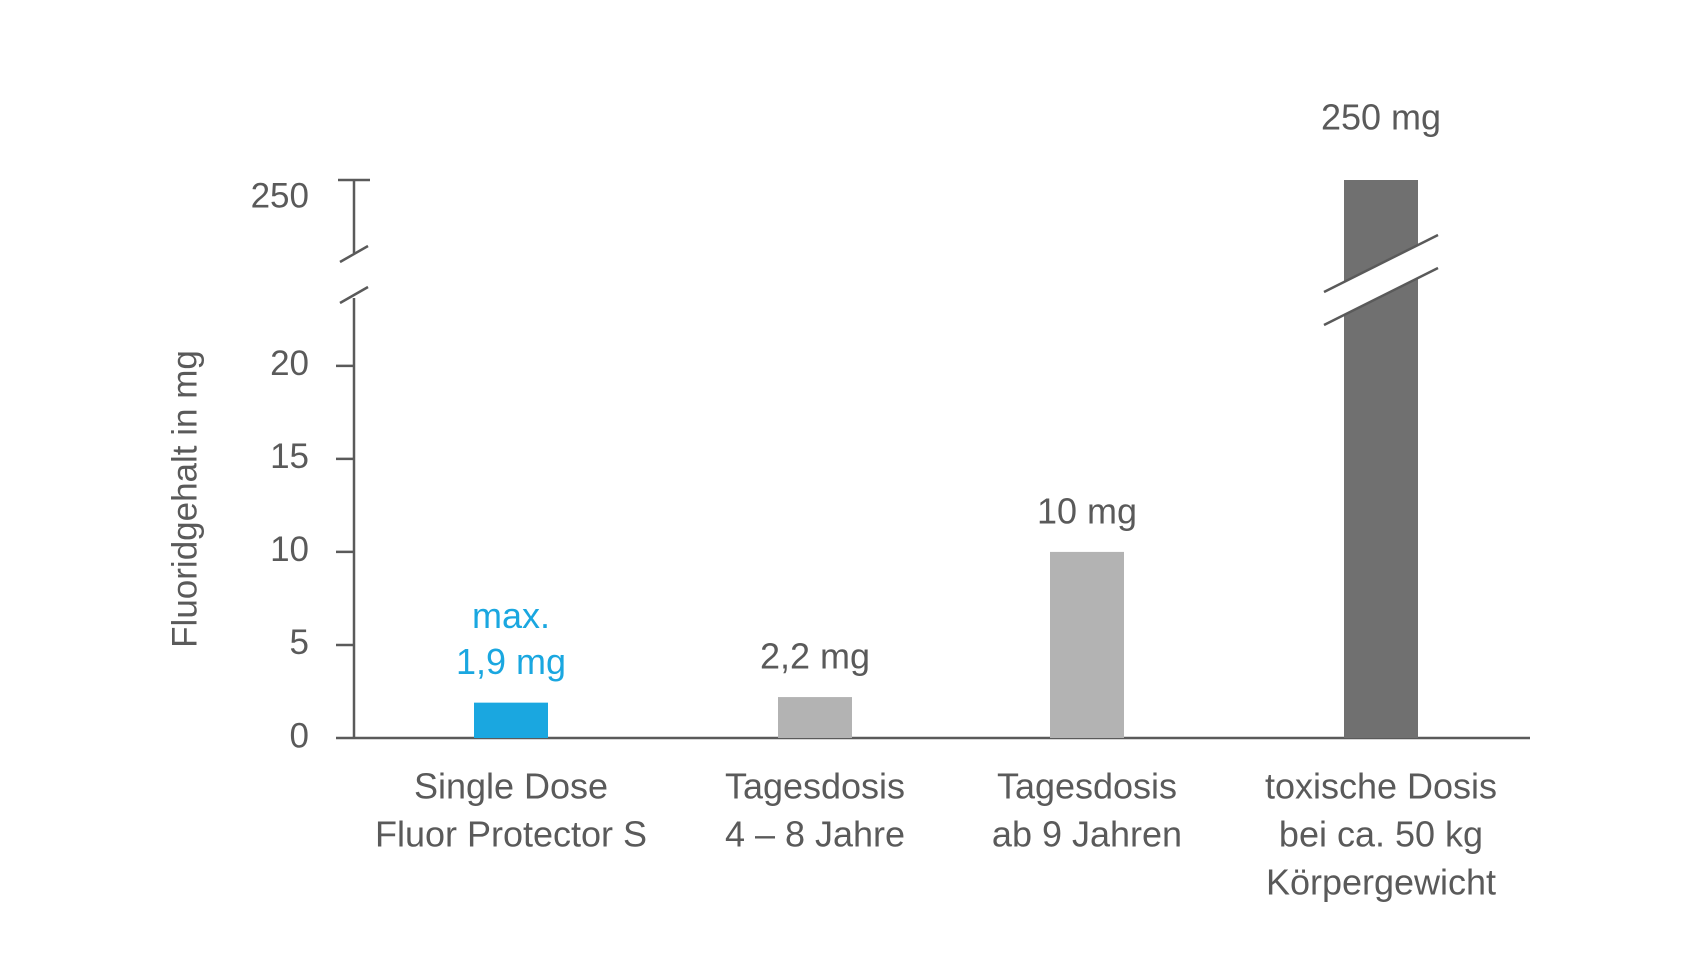  Describe the element at coordinates (280, 195) in the screenshot. I see `y-tick-label: 250` at that location.